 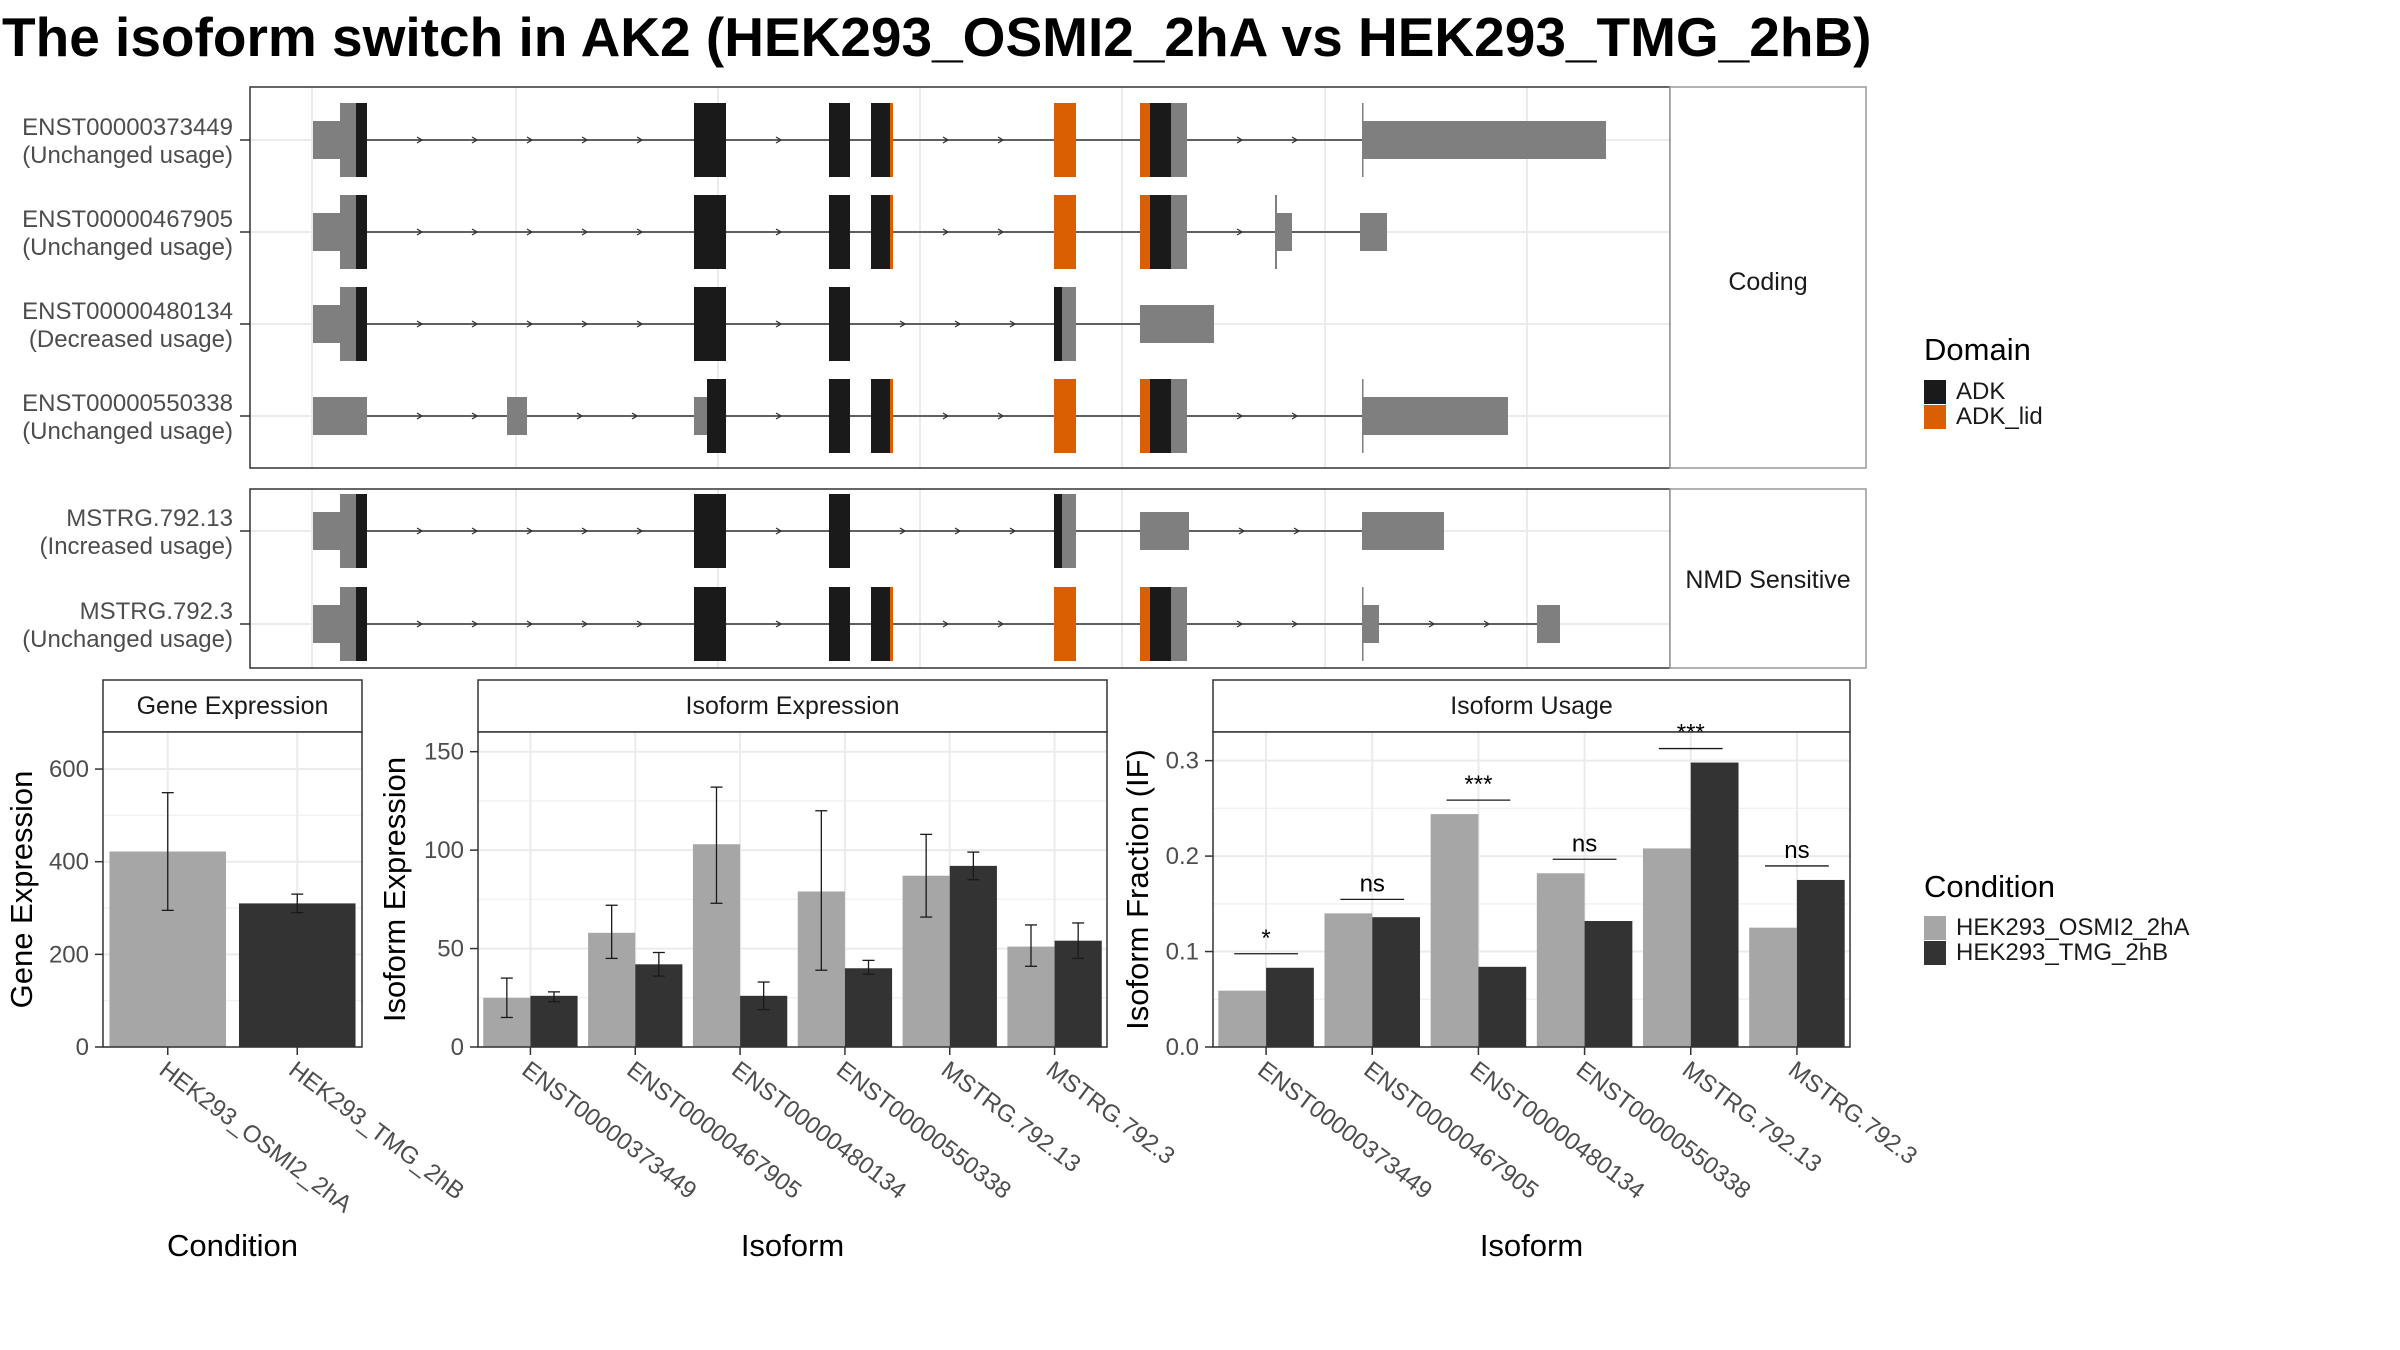 I want to click on significance-label: ***, so click(x=1478, y=784).